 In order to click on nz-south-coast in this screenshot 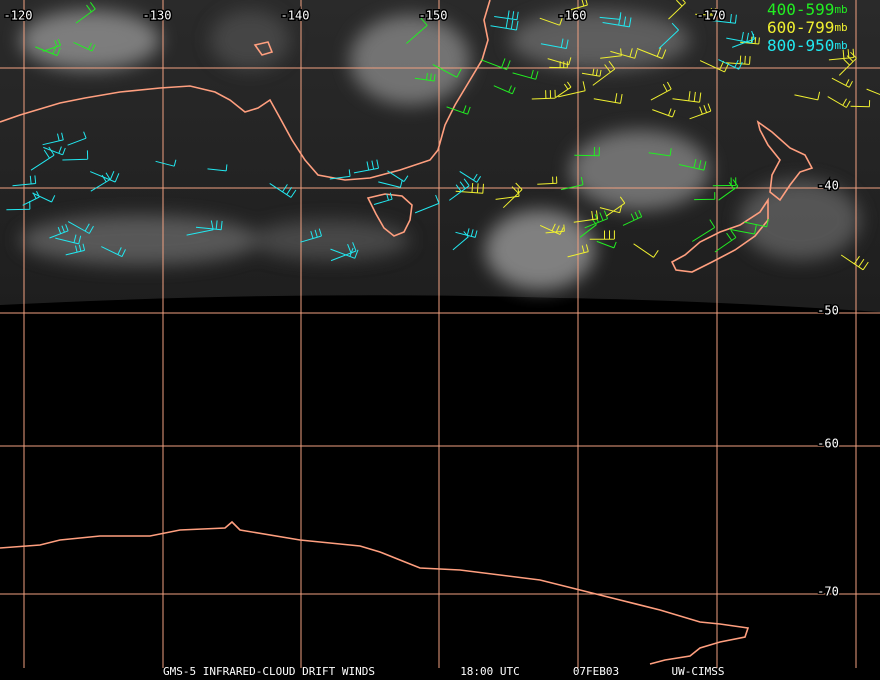, I will do `click(719, 235)`.